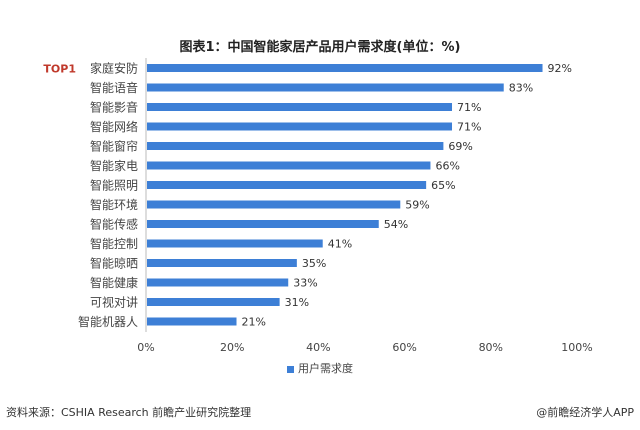 The width and height of the screenshot is (640, 430). What do you see at coordinates (114, 204) in the screenshot?
I see `category-label: 智能环境` at bounding box center [114, 204].